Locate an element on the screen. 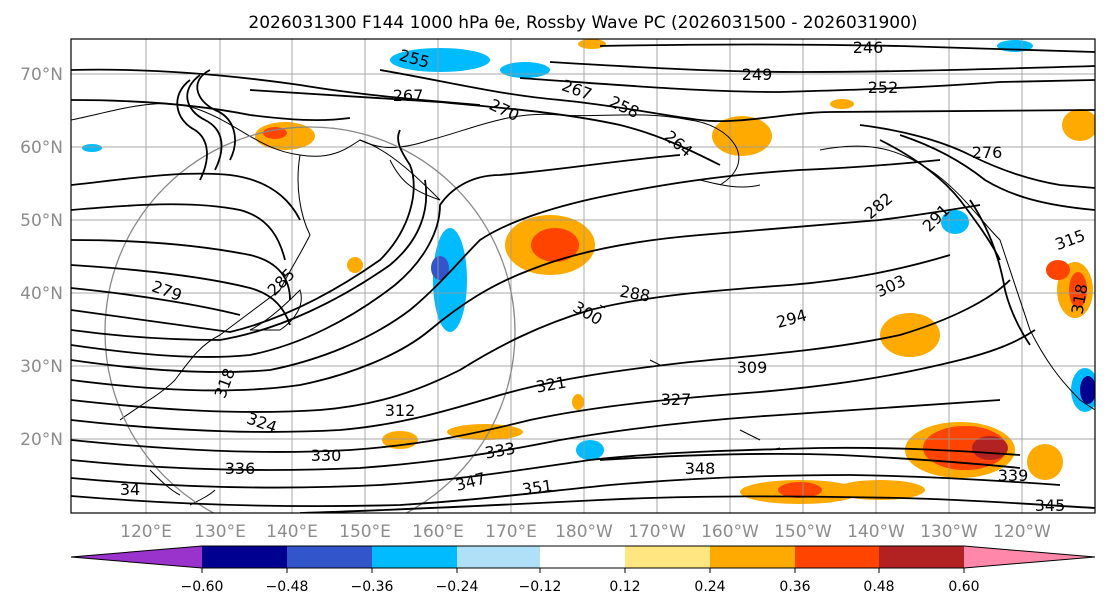  contour-label: 345 is located at coordinates (1050, 505).